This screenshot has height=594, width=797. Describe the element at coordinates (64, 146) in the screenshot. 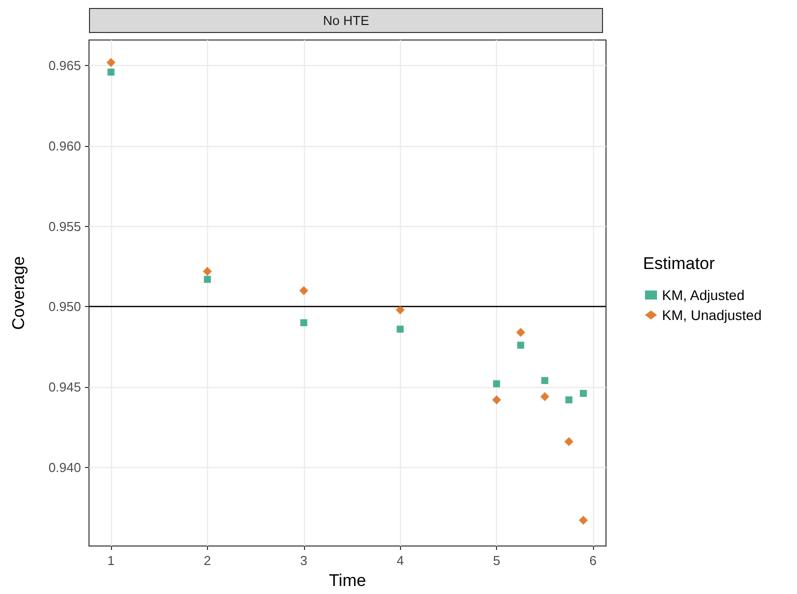

I see `y-tick-label: 0.960` at that location.